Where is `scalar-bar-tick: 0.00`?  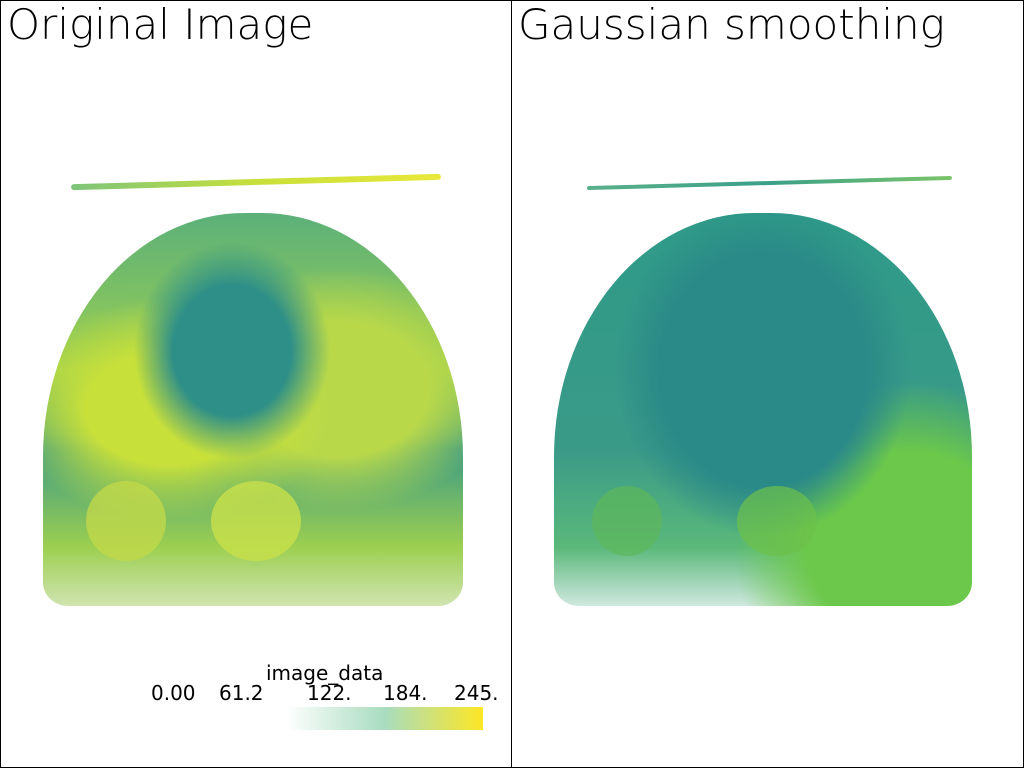 scalar-bar-tick: 0.00 is located at coordinates (173, 693).